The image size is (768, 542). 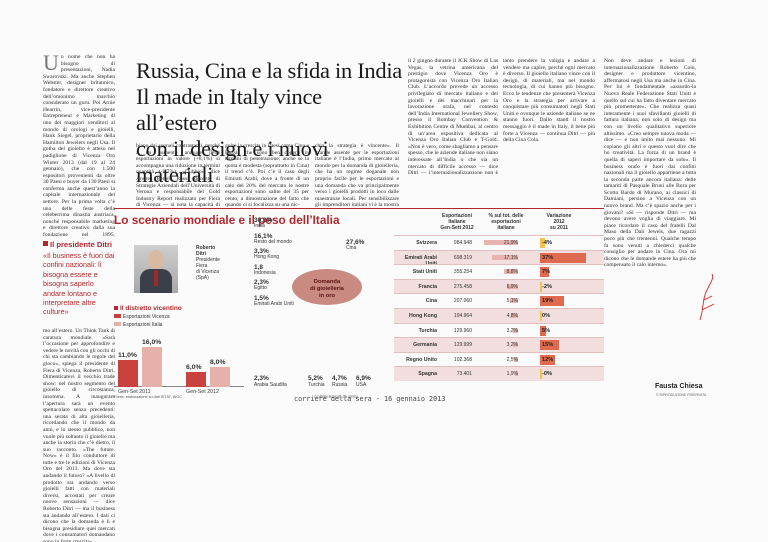 What do you see at coordinates (263, 223) in the screenshot?
I see `destination-item: 30,3% India` at bounding box center [263, 223].